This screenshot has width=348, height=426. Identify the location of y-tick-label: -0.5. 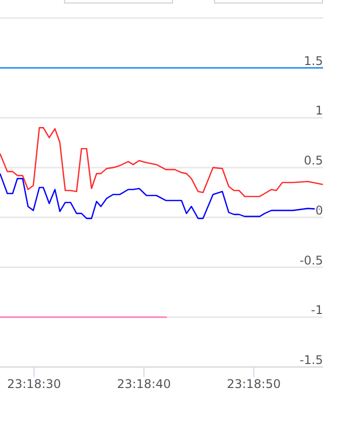
(311, 260).